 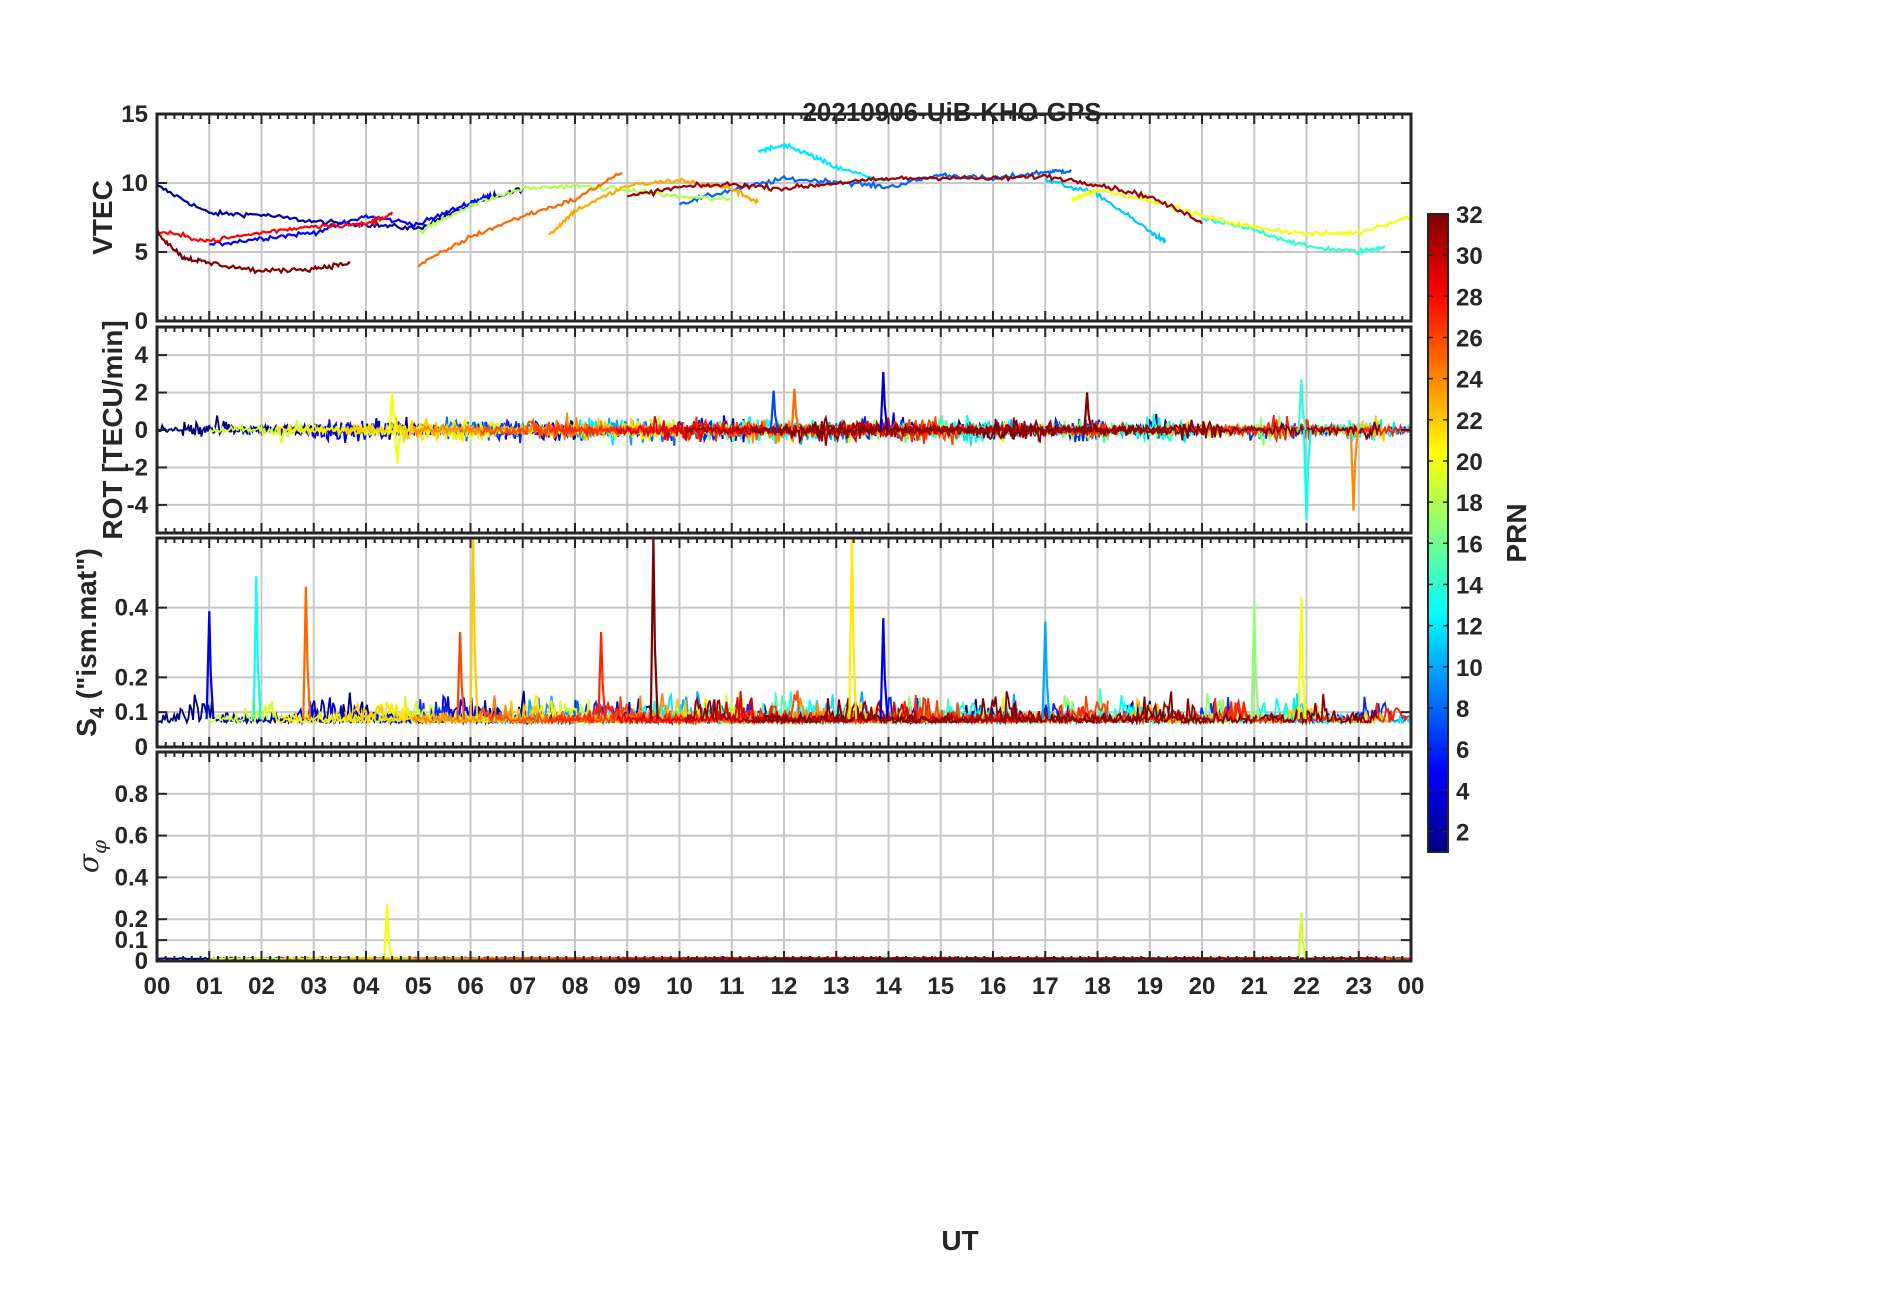 What do you see at coordinates (679, 986) in the screenshot?
I see `x-tick-label: 10` at bounding box center [679, 986].